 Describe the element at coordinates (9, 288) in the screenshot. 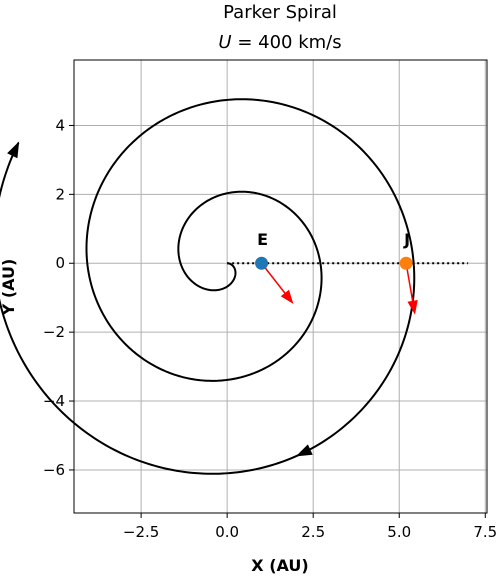

I see `y-axis-label: Y (AU)` at that location.